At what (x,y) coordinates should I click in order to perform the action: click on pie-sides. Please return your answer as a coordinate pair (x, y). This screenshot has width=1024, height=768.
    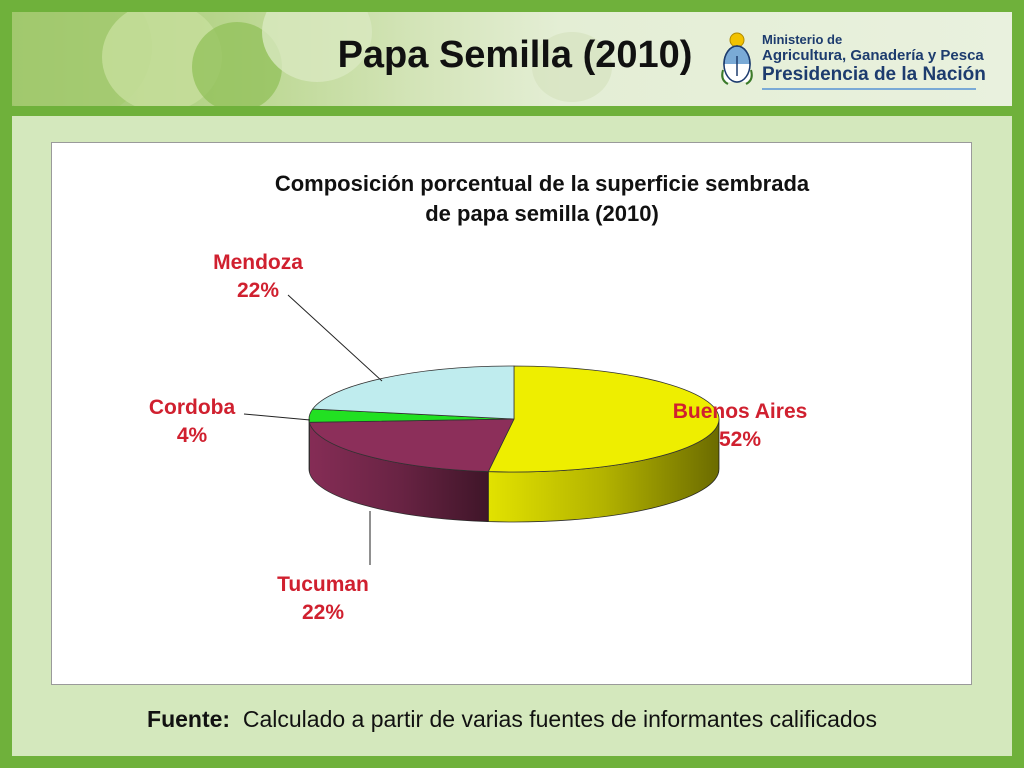
    Looking at the image, I should click on (514, 470).